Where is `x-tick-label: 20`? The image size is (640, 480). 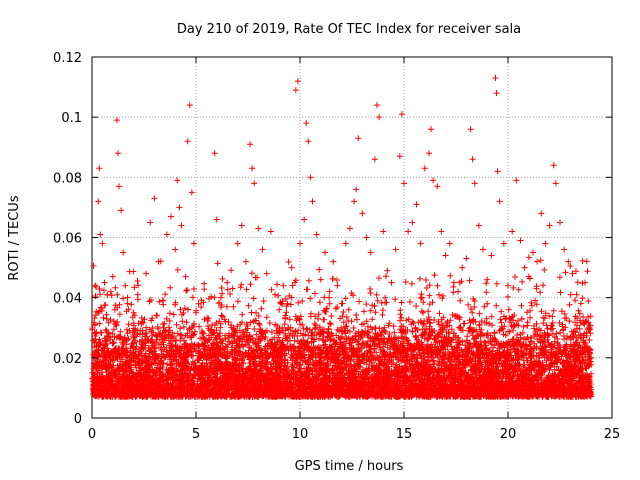 x-tick-label: 20 is located at coordinates (508, 434).